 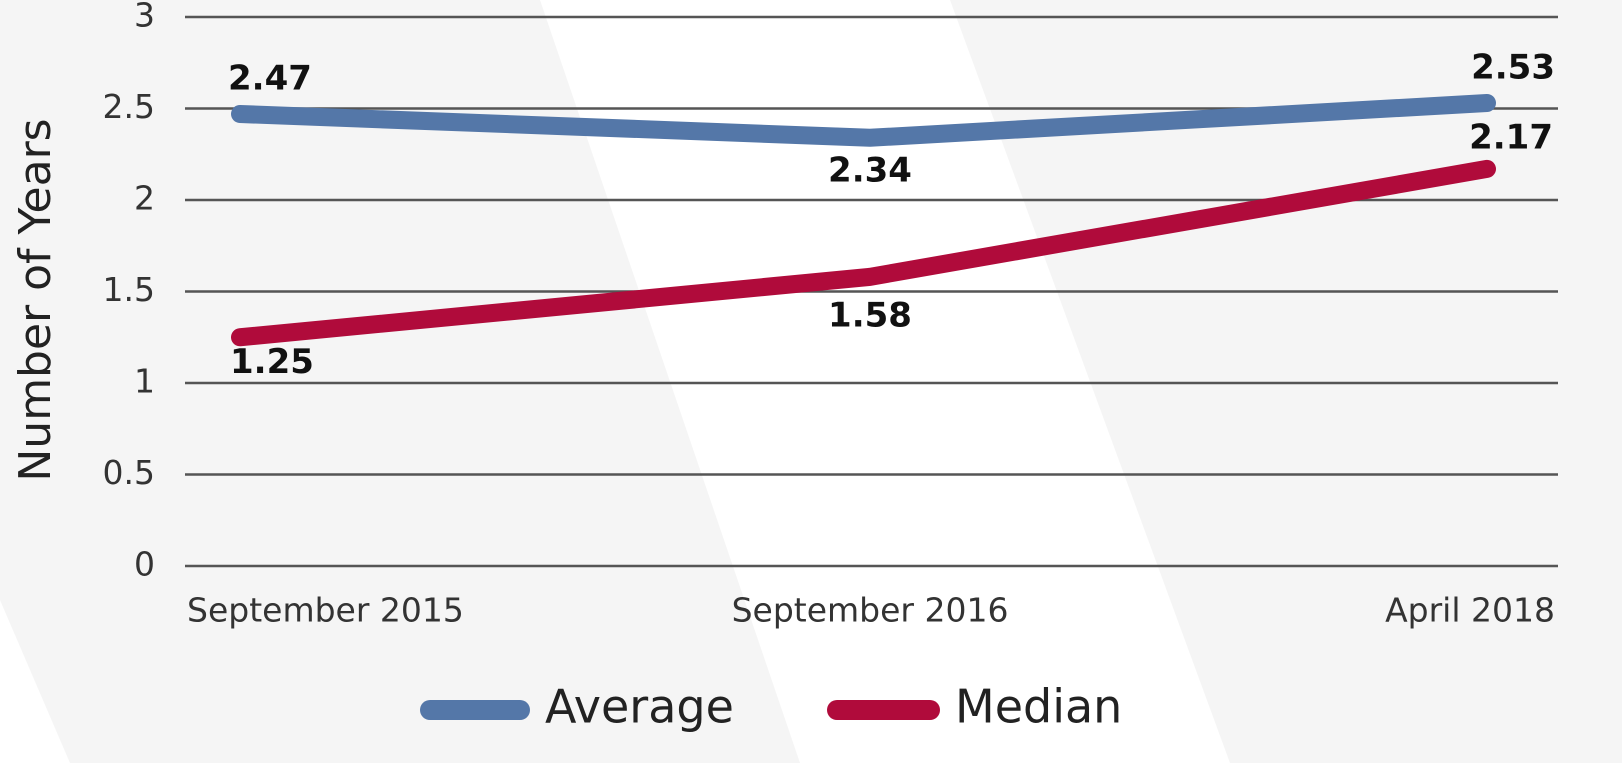 I want to click on x-tick-label: September 2016, so click(x=870, y=610).